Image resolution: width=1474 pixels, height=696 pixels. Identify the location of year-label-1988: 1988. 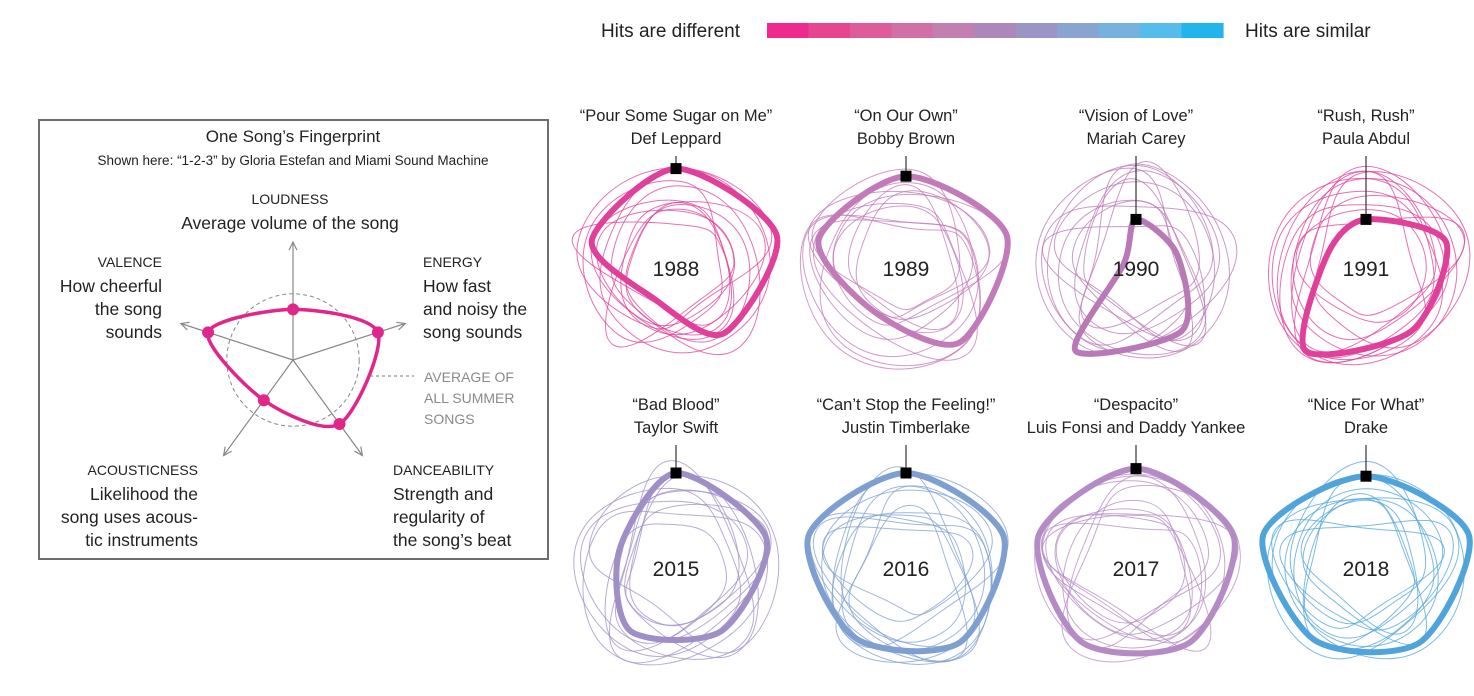
(676, 269).